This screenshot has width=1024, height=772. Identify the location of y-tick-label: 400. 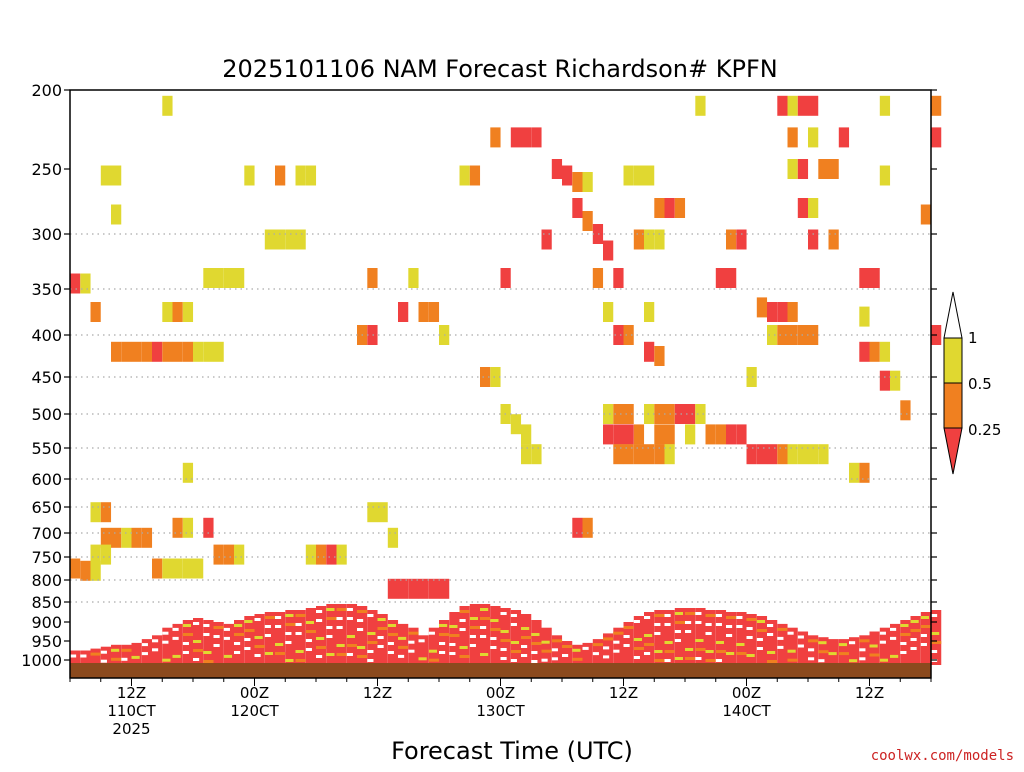
(46, 335).